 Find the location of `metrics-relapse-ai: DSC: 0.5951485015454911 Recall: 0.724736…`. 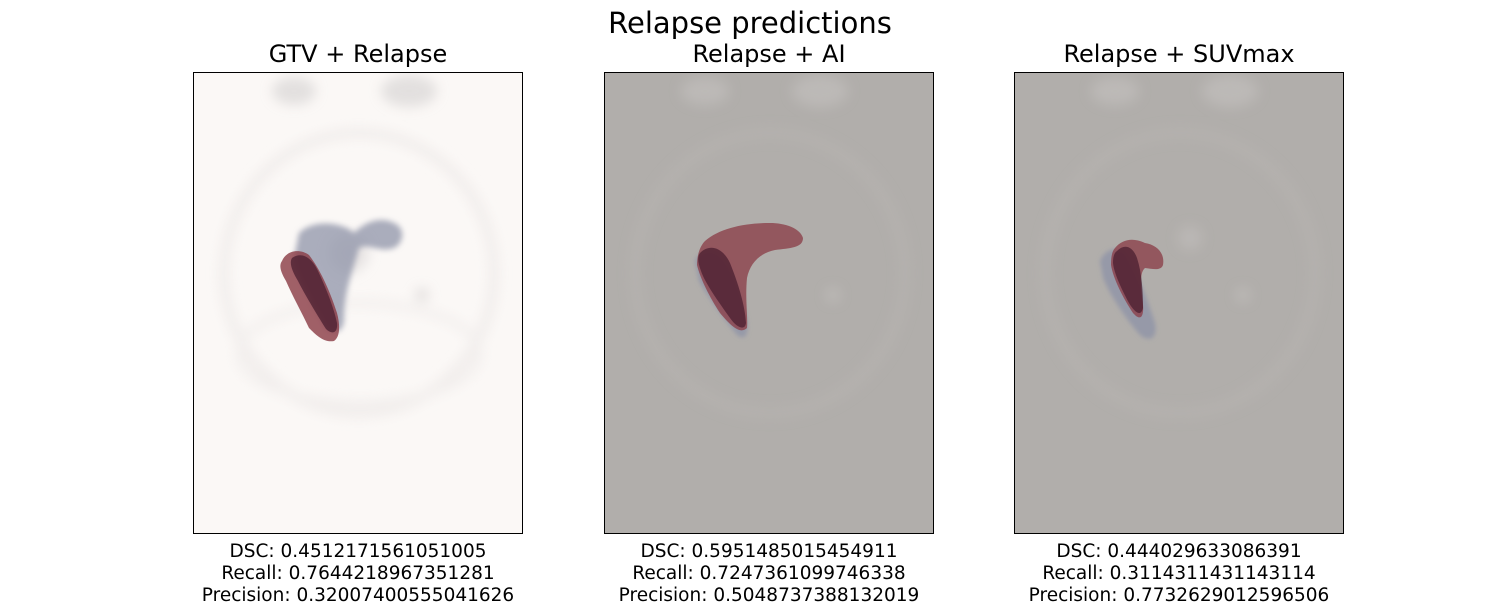

metrics-relapse-ai: DSC: 0.5951485015454911 Recall: 0.724736… is located at coordinates (769, 574).